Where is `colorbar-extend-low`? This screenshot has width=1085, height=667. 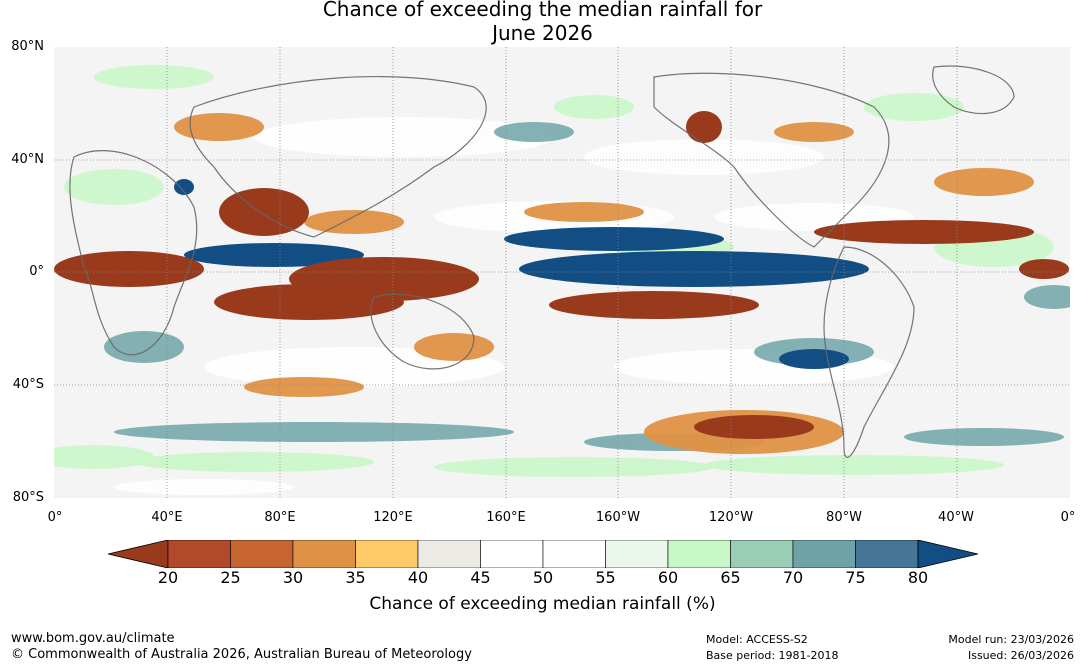
colorbar-extend-low is located at coordinates (138, 554).